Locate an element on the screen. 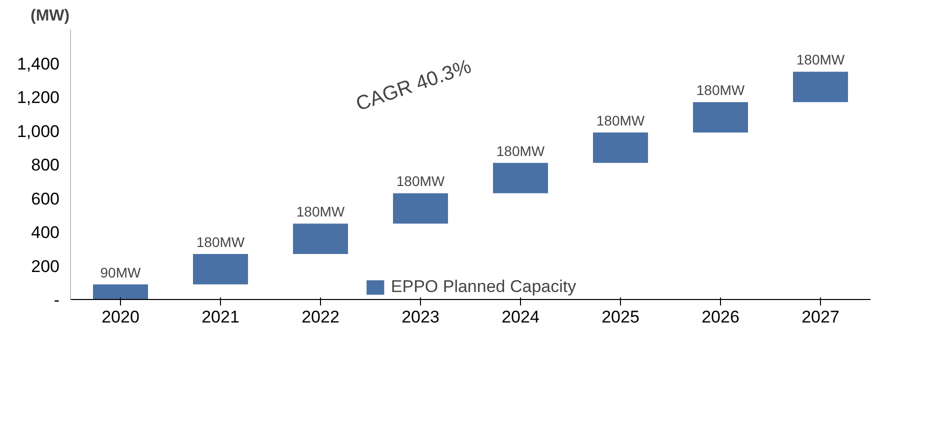 The height and width of the screenshot is (435, 939). x-tick-label: 2024 is located at coordinates (521, 317).